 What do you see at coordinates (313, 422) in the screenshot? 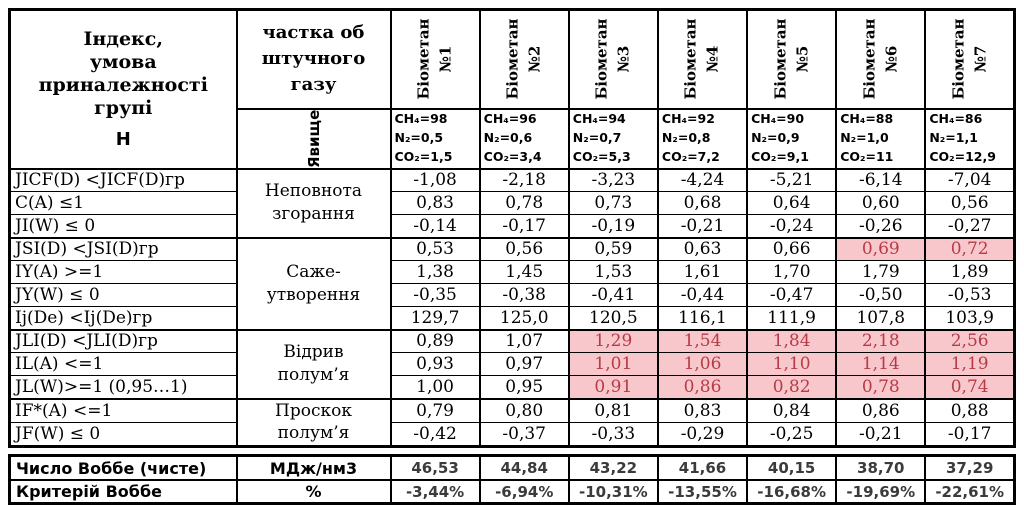
I see `group-label-flashback: Проскок полум’я` at bounding box center [313, 422].